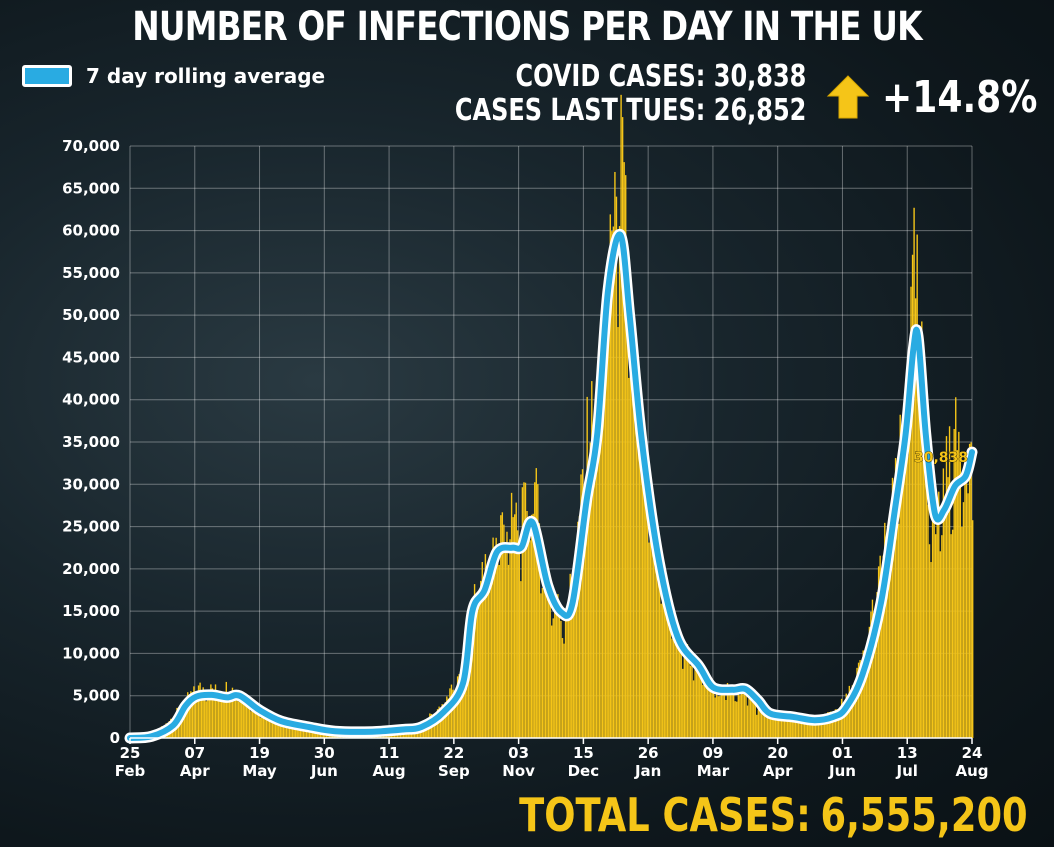  What do you see at coordinates (115, 738) in the screenshot?
I see `y-tick-label: 0` at bounding box center [115, 738].